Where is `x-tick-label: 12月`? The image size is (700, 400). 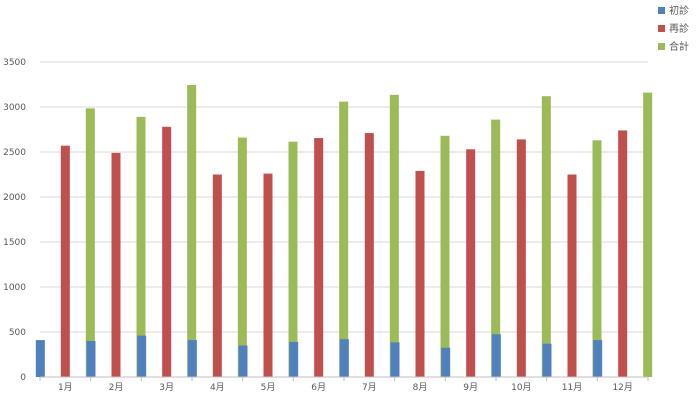 x-tick-label: 12月 is located at coordinates (622, 387).